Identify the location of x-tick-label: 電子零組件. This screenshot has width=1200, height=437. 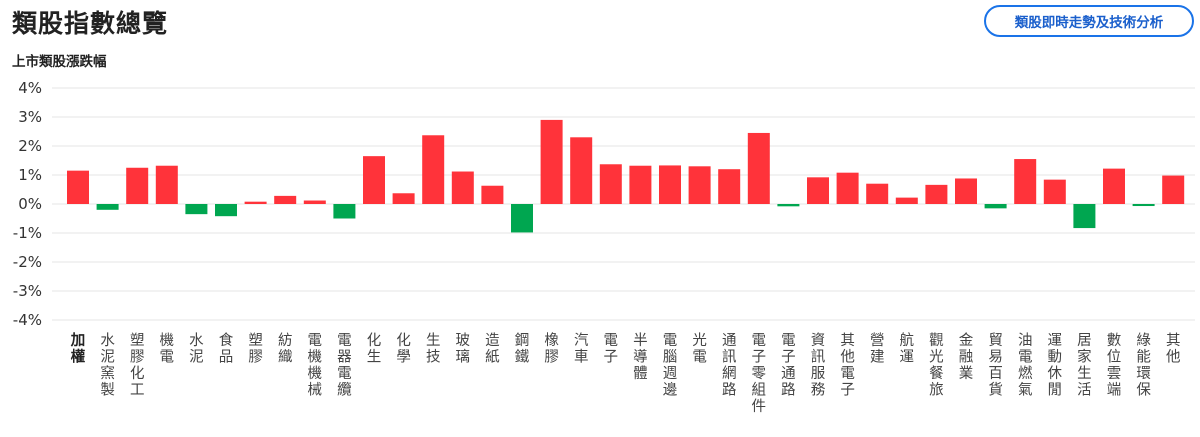
(759, 374).